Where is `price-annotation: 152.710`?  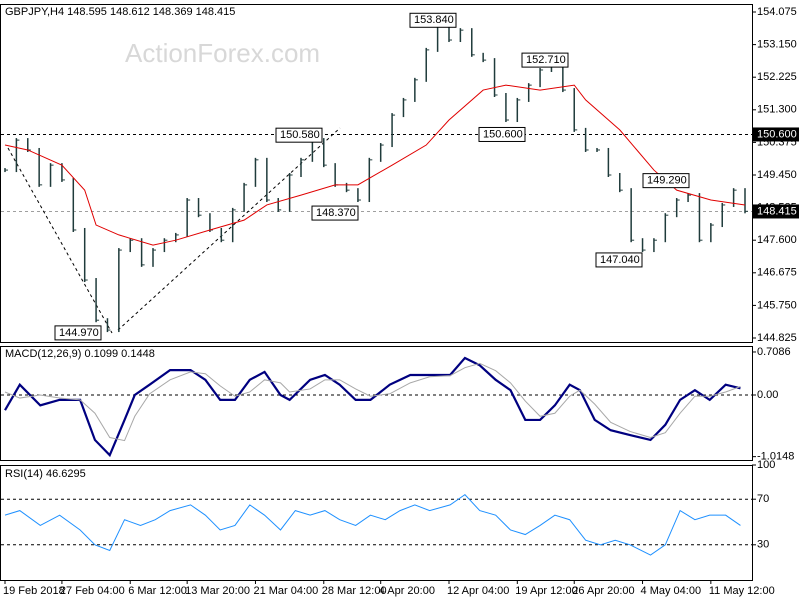 price-annotation: 152.710 is located at coordinates (546, 60).